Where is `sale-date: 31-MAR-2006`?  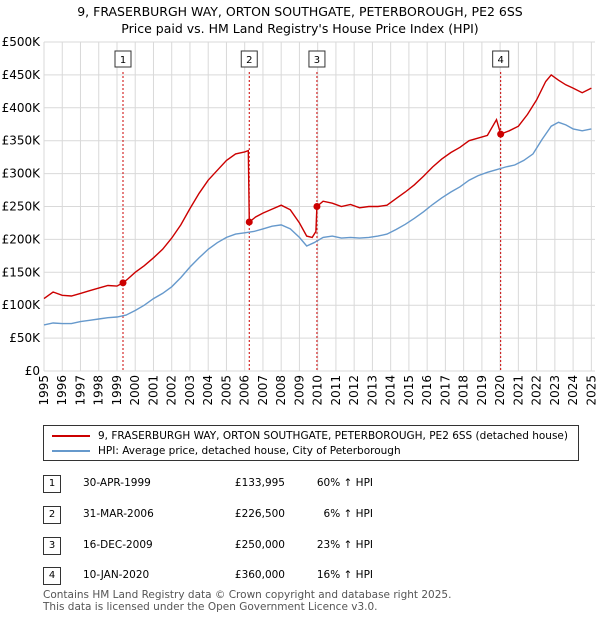
sale-date: 31-MAR-2006 is located at coordinates (118, 514).